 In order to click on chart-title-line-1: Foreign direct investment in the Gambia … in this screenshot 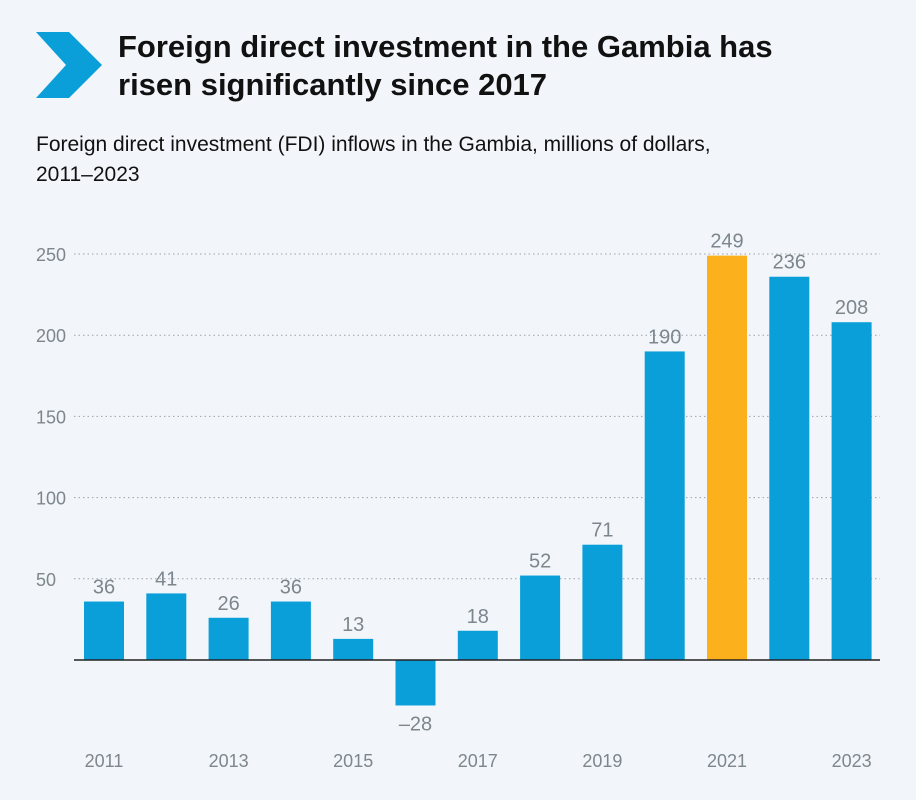, I will do `click(445, 46)`.